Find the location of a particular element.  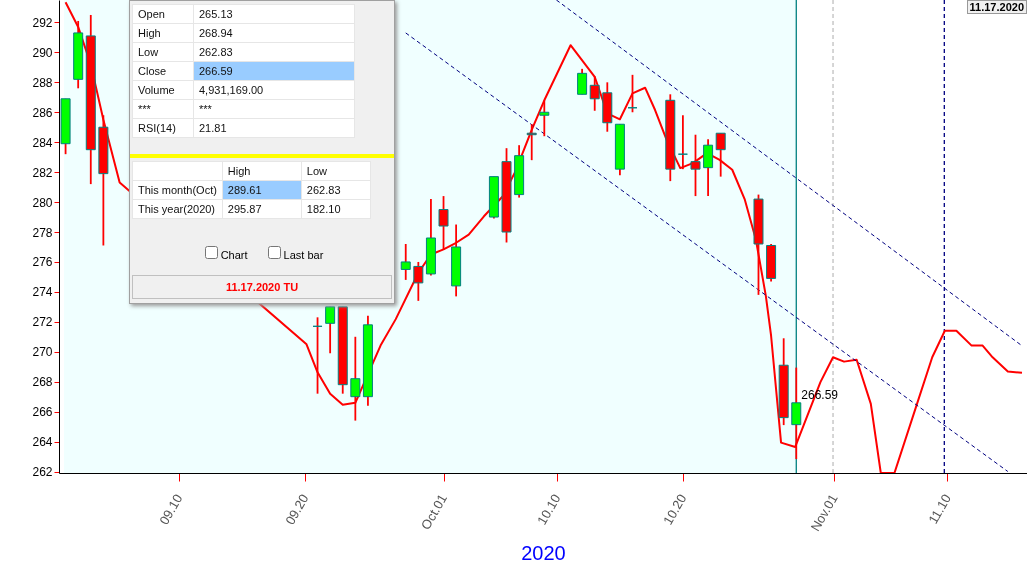

y-tick-label: 264 is located at coordinates (42, 442).